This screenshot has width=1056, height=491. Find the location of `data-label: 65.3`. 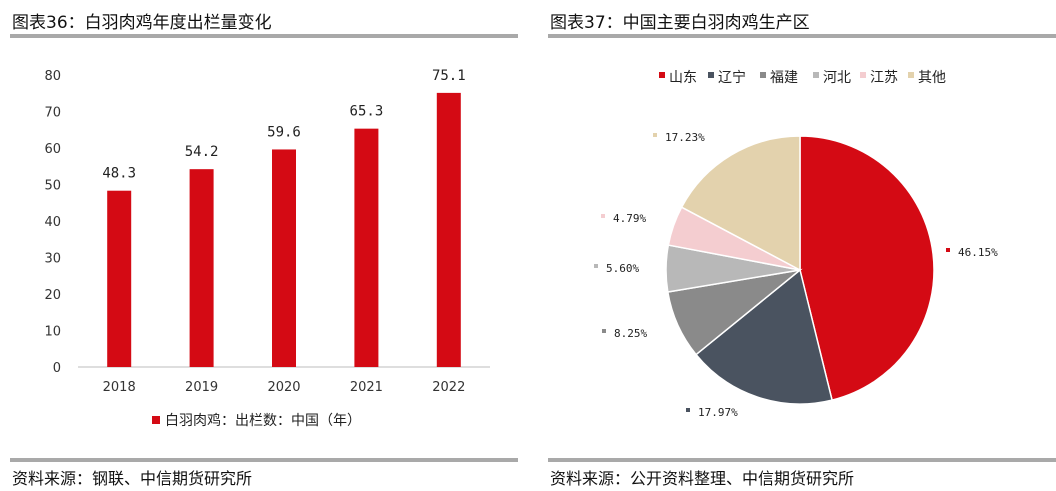

data-label: 65.3 is located at coordinates (367, 112).